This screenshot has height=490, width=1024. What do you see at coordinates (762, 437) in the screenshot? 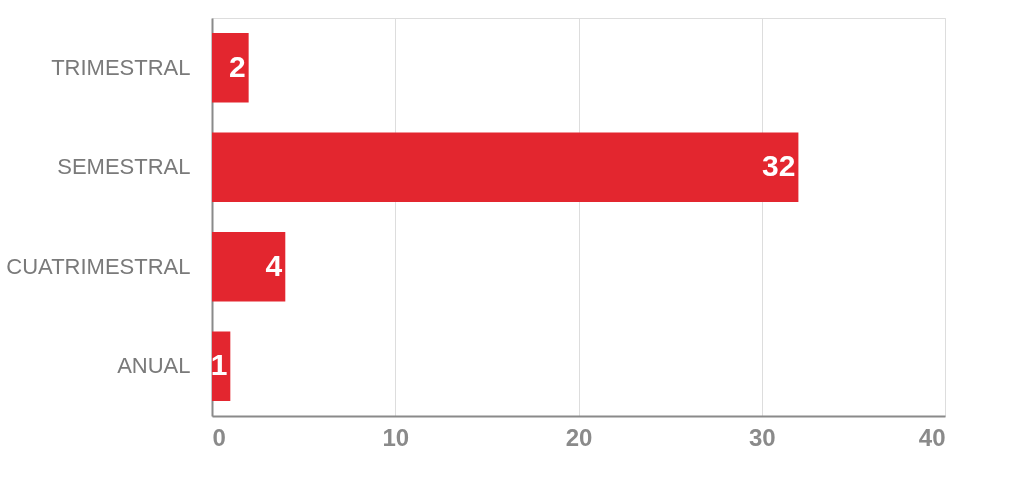
I see `x-tick-label: 30` at bounding box center [762, 437].